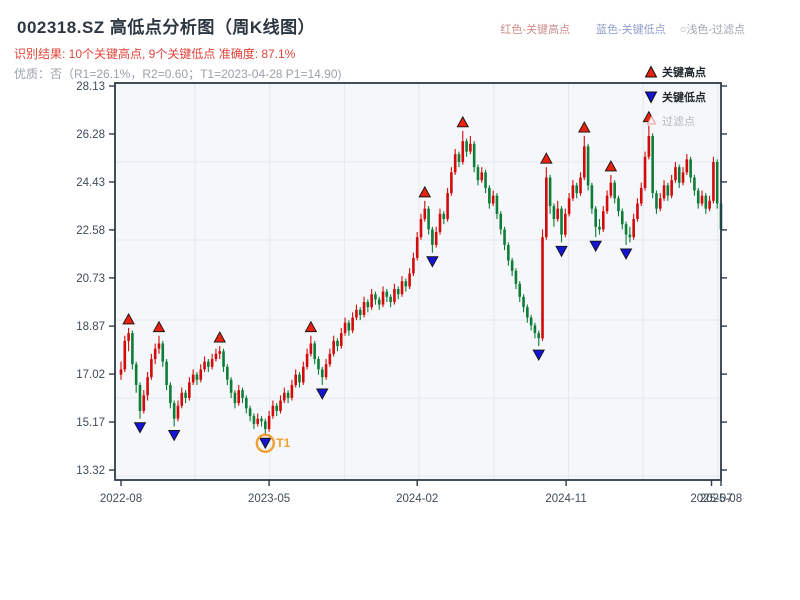 The height and width of the screenshot is (600, 800). What do you see at coordinates (90, 327) in the screenshot?
I see `y-tick-label: 18.87` at bounding box center [90, 327].